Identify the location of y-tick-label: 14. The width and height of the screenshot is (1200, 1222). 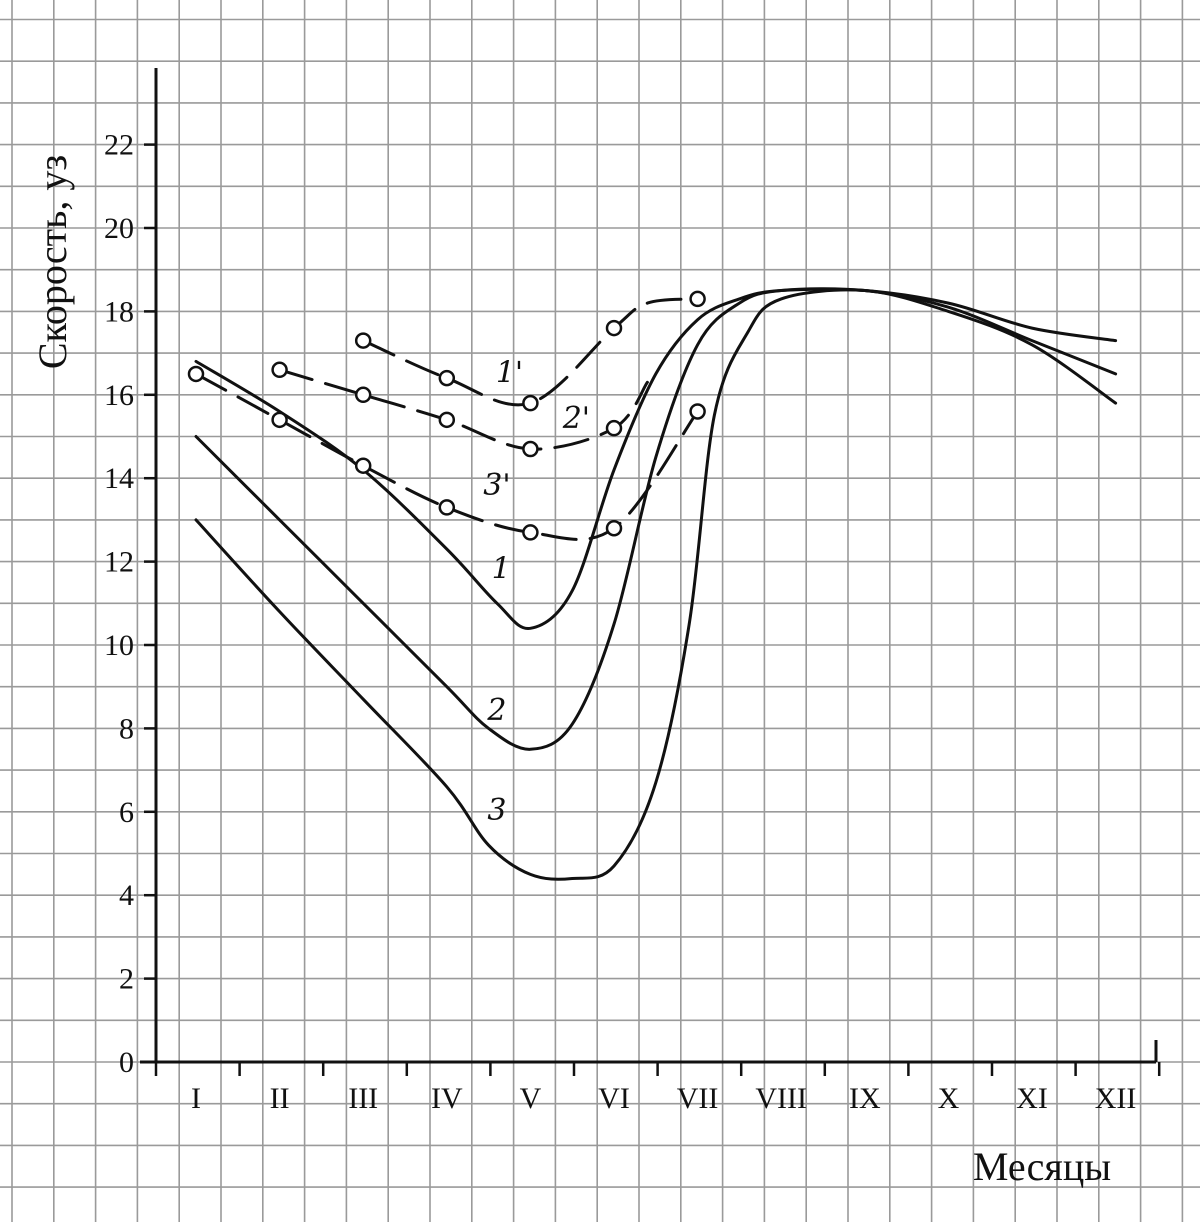
(119, 478).